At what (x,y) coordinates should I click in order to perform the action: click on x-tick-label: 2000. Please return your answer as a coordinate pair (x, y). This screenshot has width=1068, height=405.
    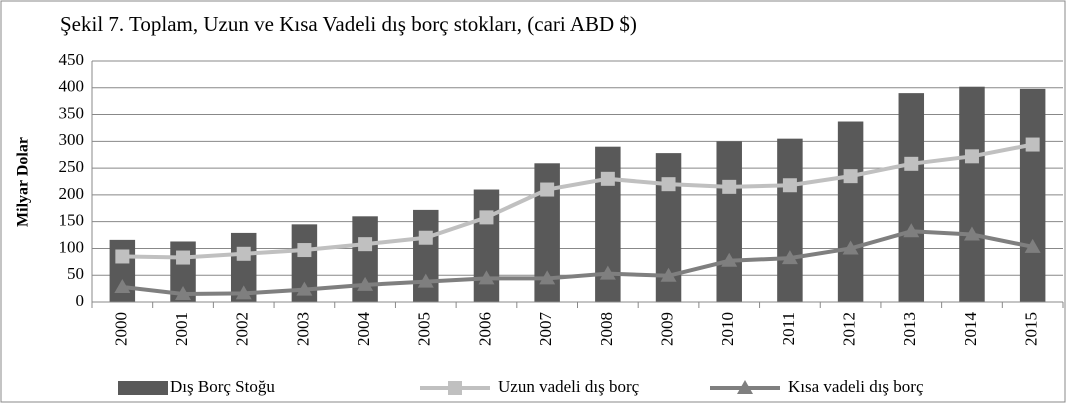
    Looking at the image, I should click on (120, 329).